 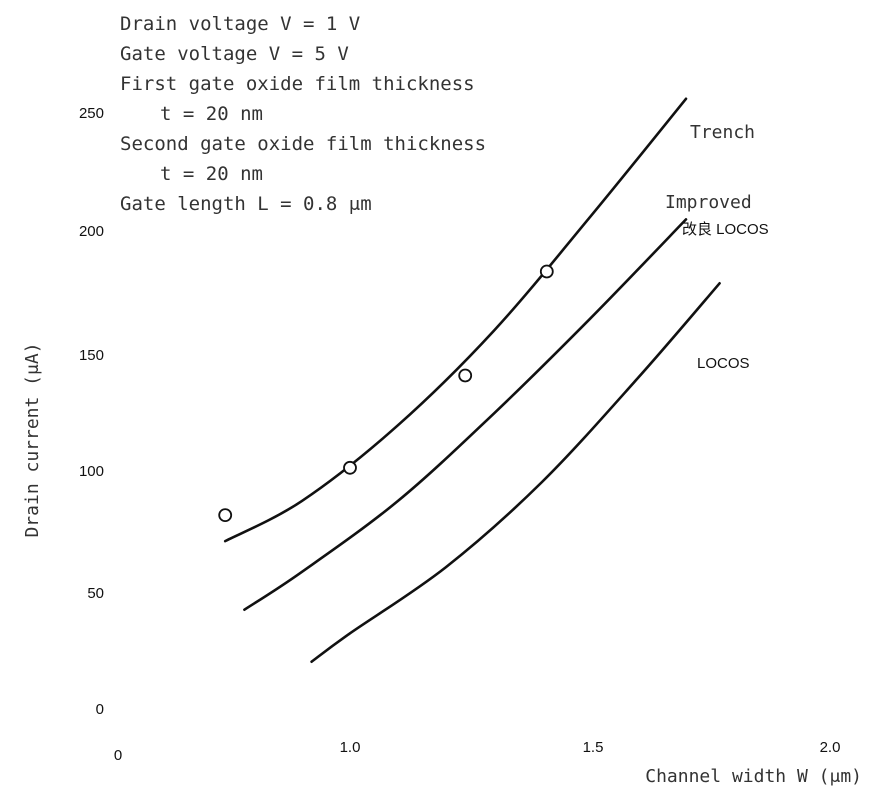 What do you see at coordinates (593, 747) in the screenshot?
I see `x-tick-label-1-5: 1.5` at bounding box center [593, 747].